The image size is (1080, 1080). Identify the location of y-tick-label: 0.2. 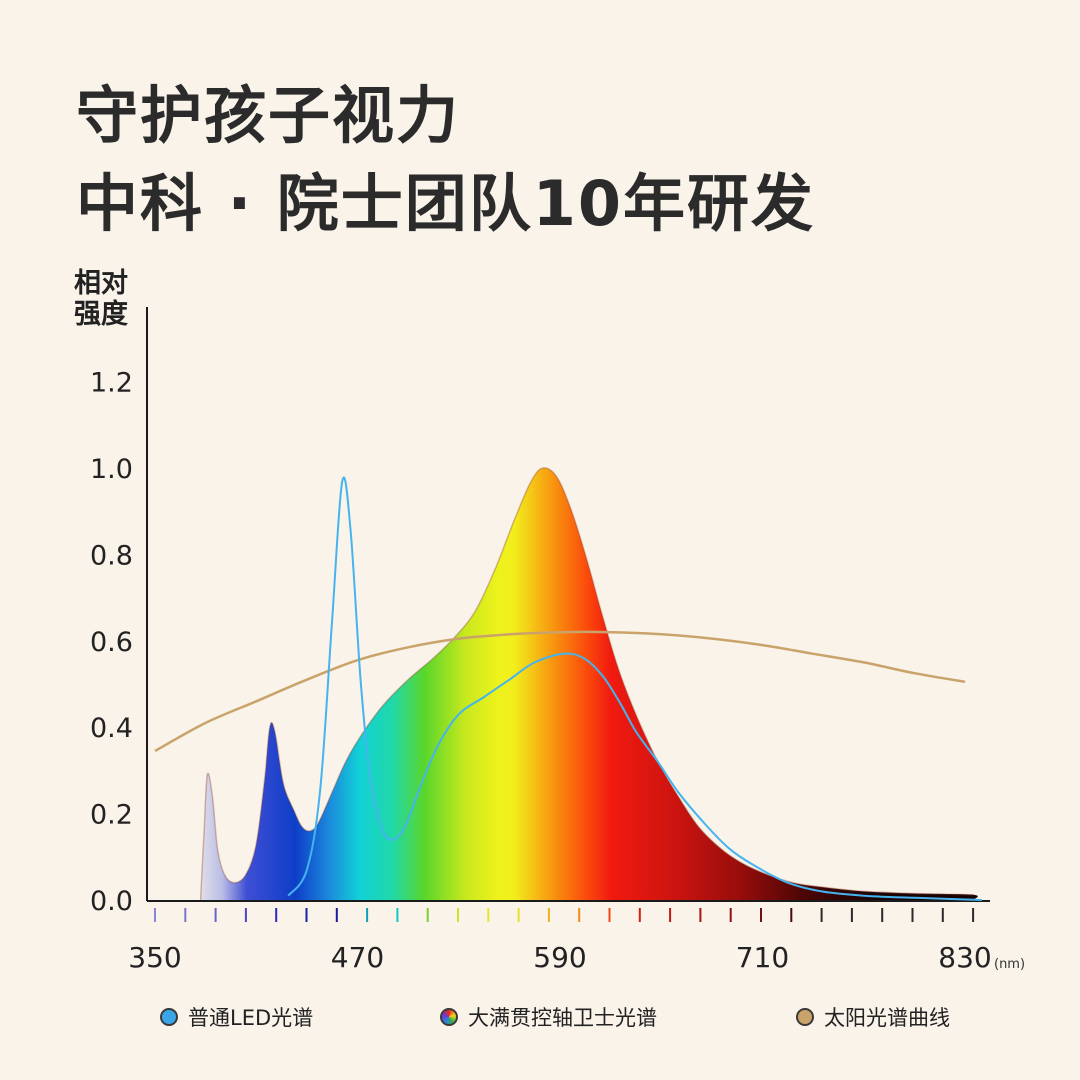
(111, 815).